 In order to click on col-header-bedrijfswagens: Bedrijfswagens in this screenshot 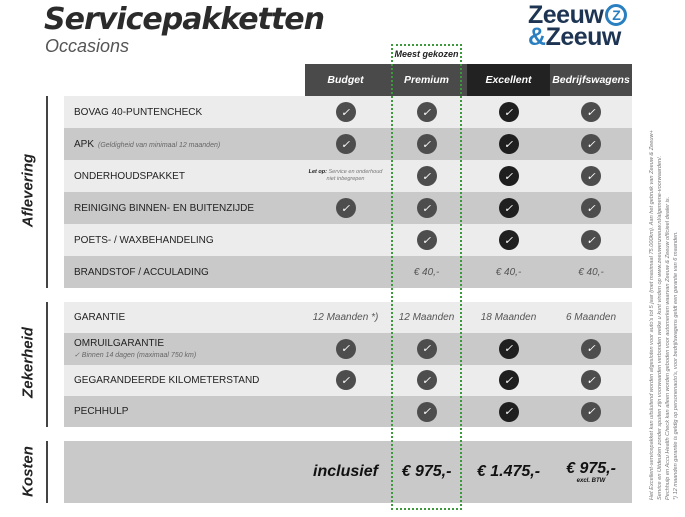, I will do `click(591, 80)`.